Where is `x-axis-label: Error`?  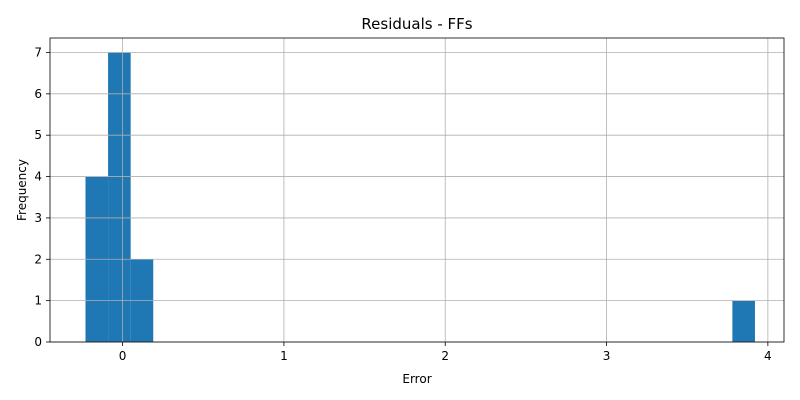
x-axis-label: Error is located at coordinates (416, 379).